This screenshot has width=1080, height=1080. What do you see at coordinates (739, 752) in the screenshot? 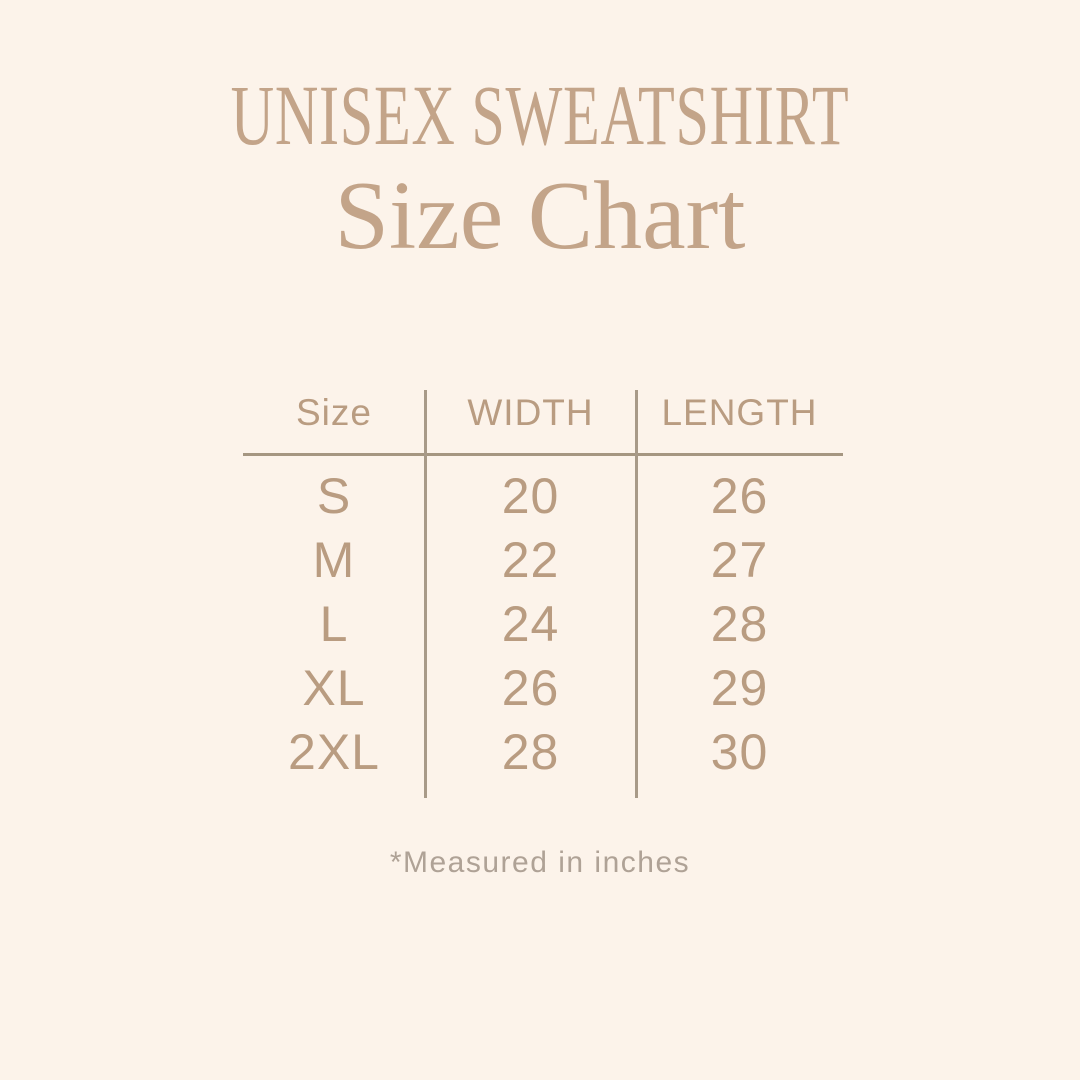
I see `length-cell: 30` at bounding box center [739, 752].